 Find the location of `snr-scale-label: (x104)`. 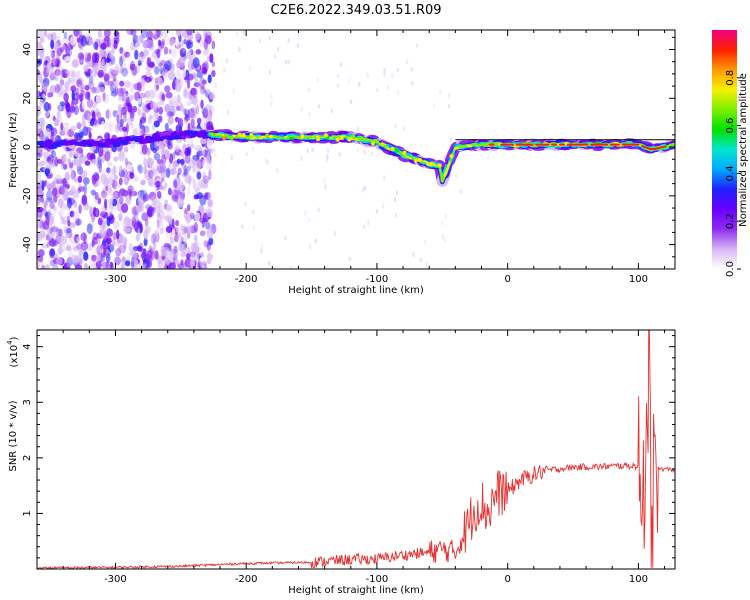

snr-scale-label: (x104) is located at coordinates (13, 351).